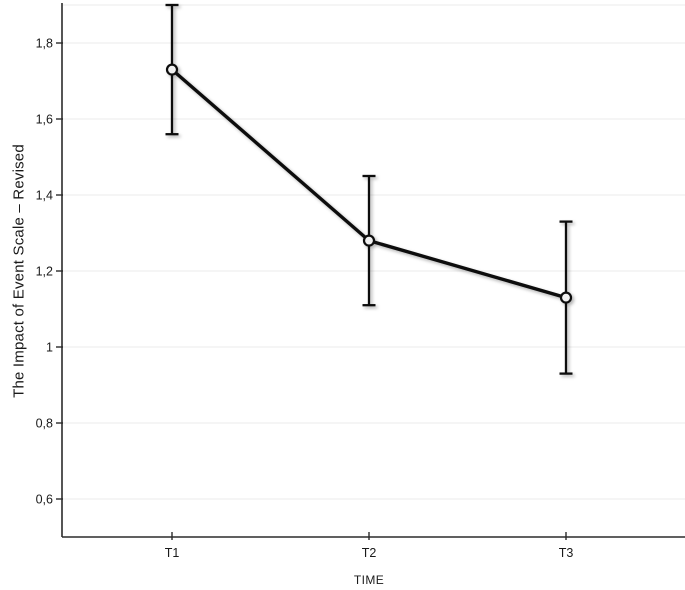 Image resolution: width=685 pixels, height=590 pixels. I want to click on x-tick-label: T3, so click(566, 553).